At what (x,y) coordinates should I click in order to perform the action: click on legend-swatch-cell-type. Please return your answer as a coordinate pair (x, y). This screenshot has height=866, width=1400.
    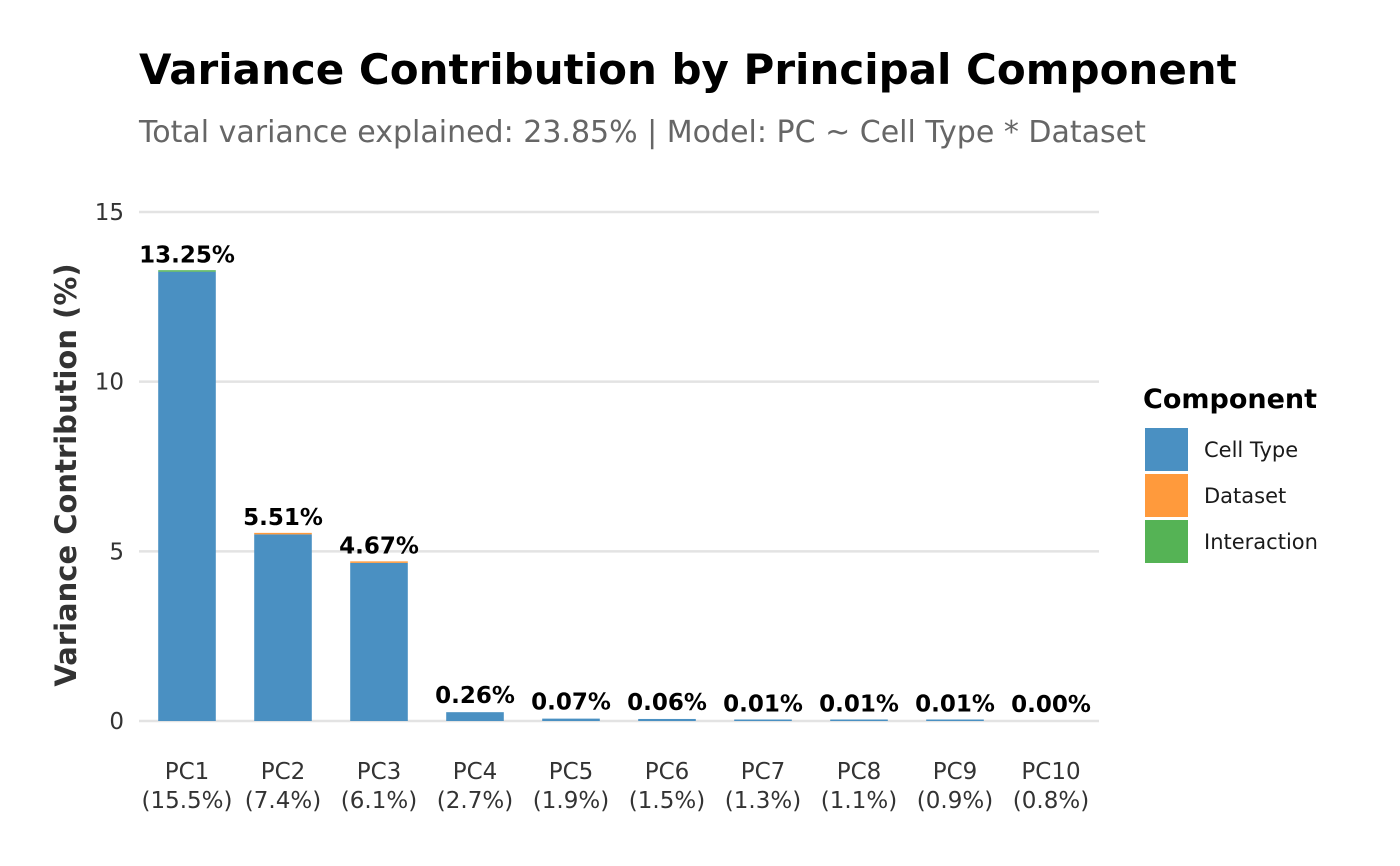
    Looking at the image, I should click on (1166, 449).